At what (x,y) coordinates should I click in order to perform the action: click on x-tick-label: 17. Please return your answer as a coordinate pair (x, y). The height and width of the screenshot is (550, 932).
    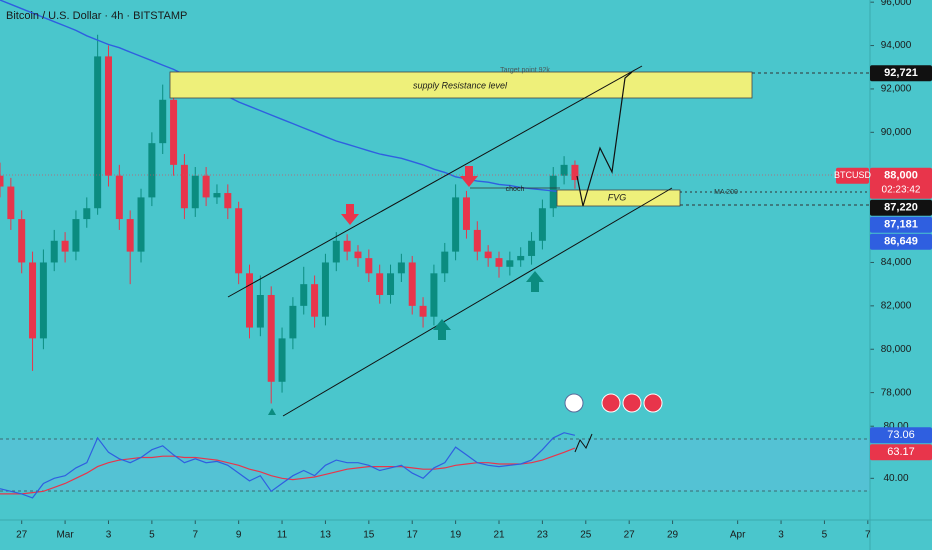
    Looking at the image, I should click on (413, 535).